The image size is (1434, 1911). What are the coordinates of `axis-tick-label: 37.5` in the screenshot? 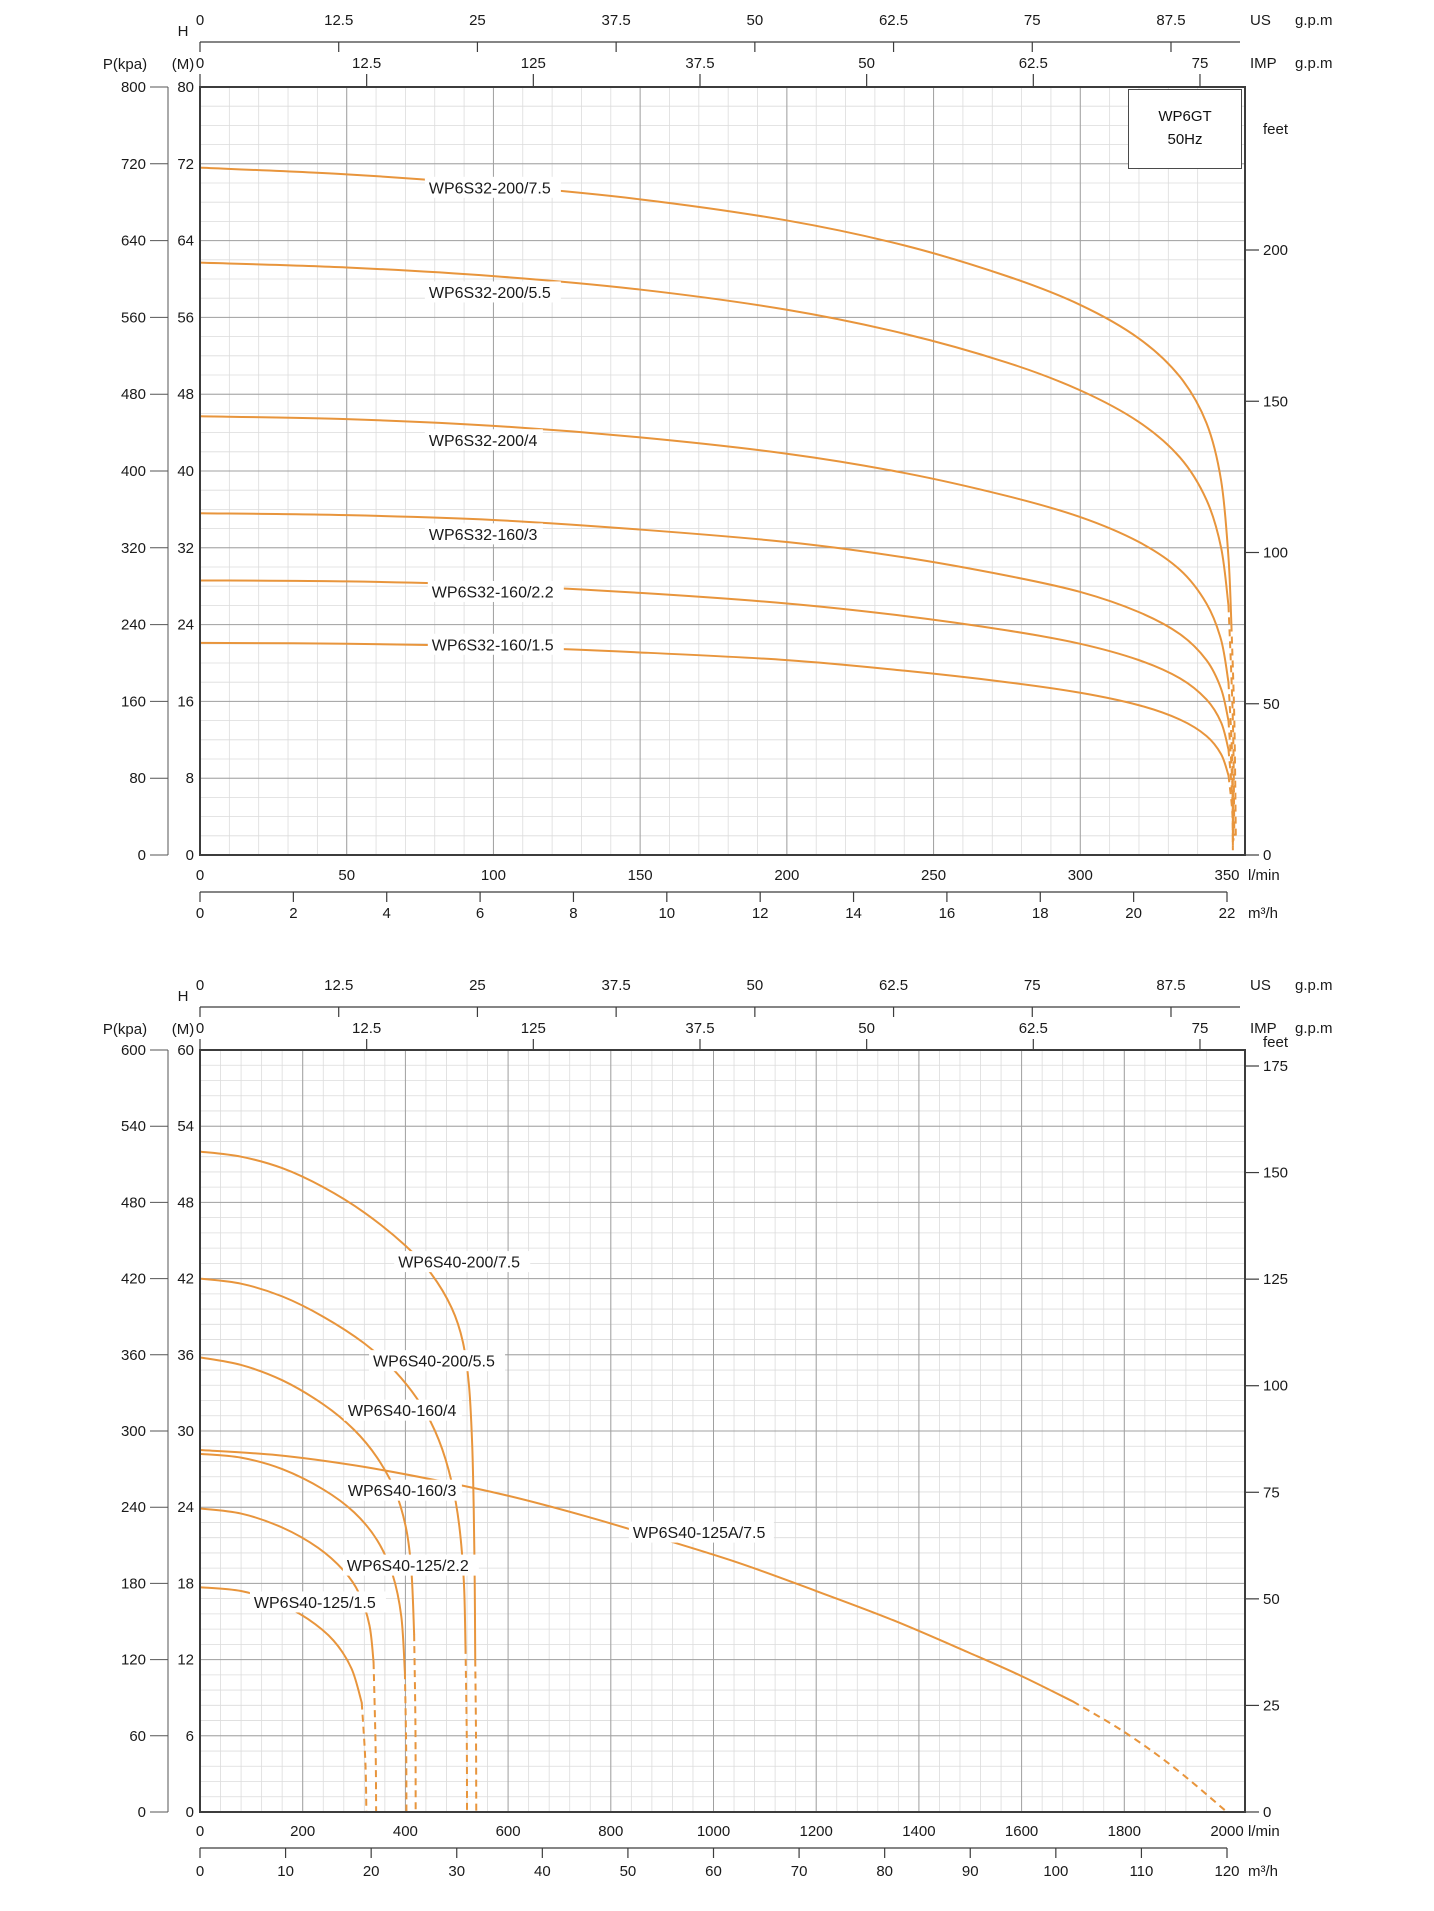 It's located at (699, 63).